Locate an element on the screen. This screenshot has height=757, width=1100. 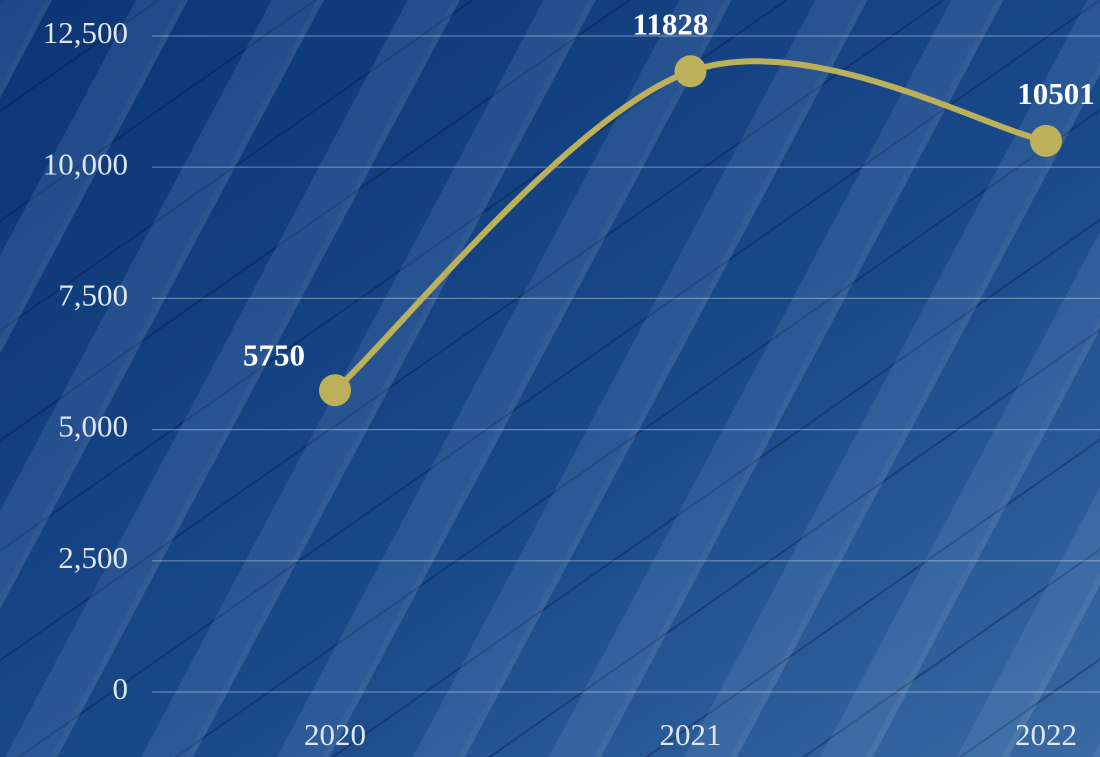
y-tick-label: 10,000 is located at coordinates (85, 163).